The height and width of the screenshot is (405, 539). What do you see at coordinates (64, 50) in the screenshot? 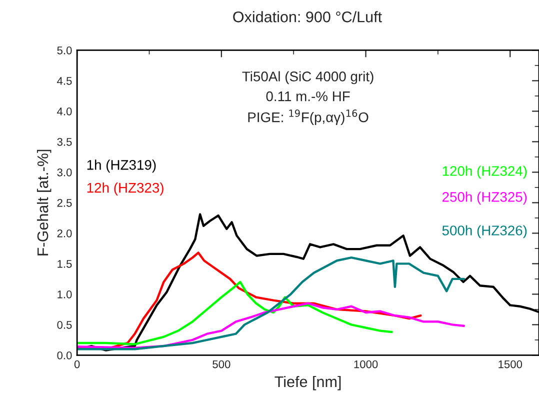
I see `y-tick-label: 5.0` at bounding box center [64, 50].